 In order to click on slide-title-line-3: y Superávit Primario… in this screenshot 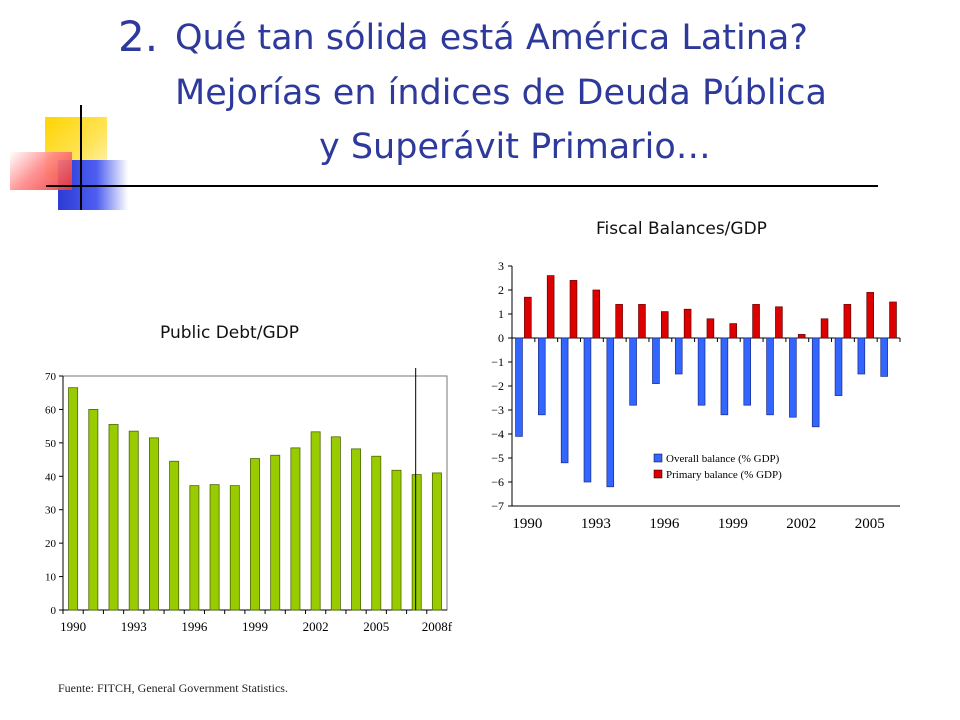, I will do `click(515, 147)`.